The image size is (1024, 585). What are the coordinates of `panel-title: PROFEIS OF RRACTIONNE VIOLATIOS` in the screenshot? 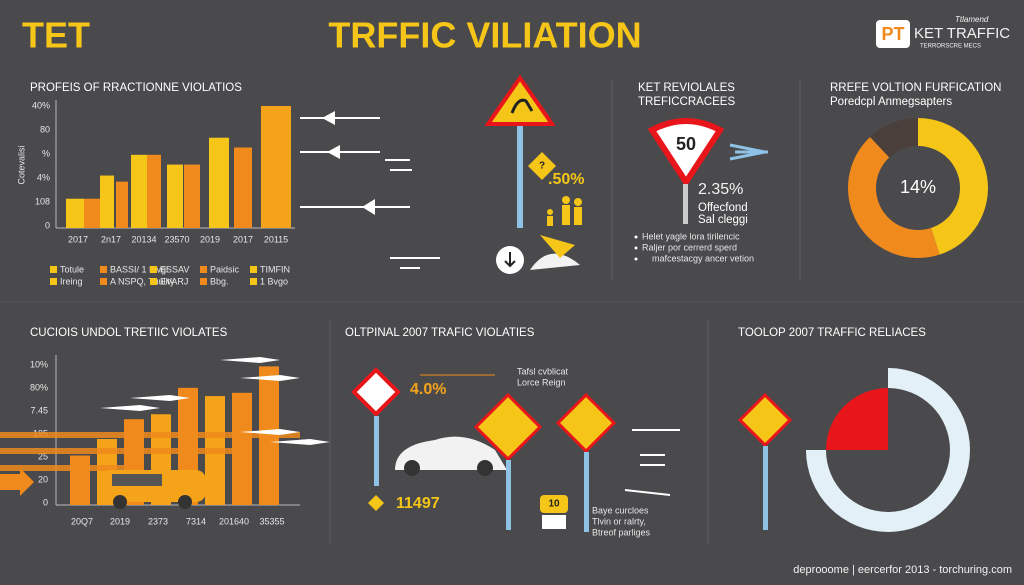 It's located at (136, 88).